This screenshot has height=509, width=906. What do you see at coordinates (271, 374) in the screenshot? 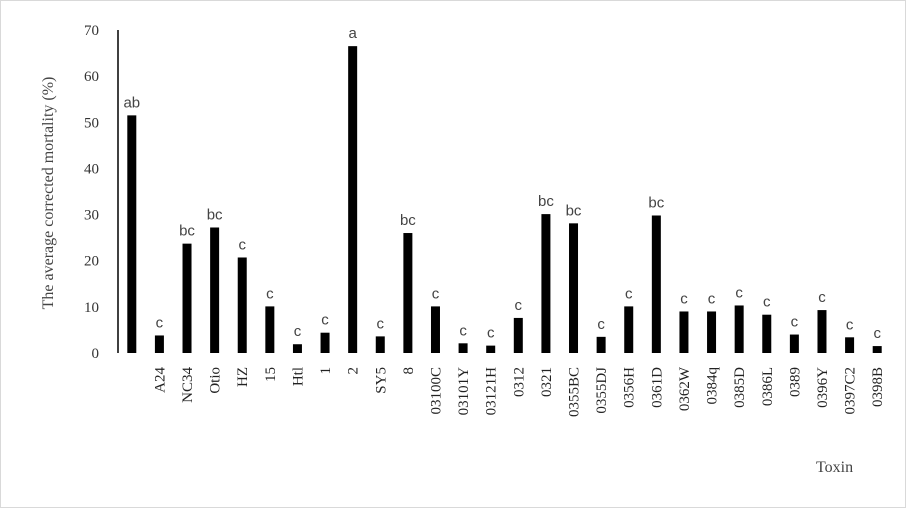
I see `x-tick-label: 15` at bounding box center [271, 374].